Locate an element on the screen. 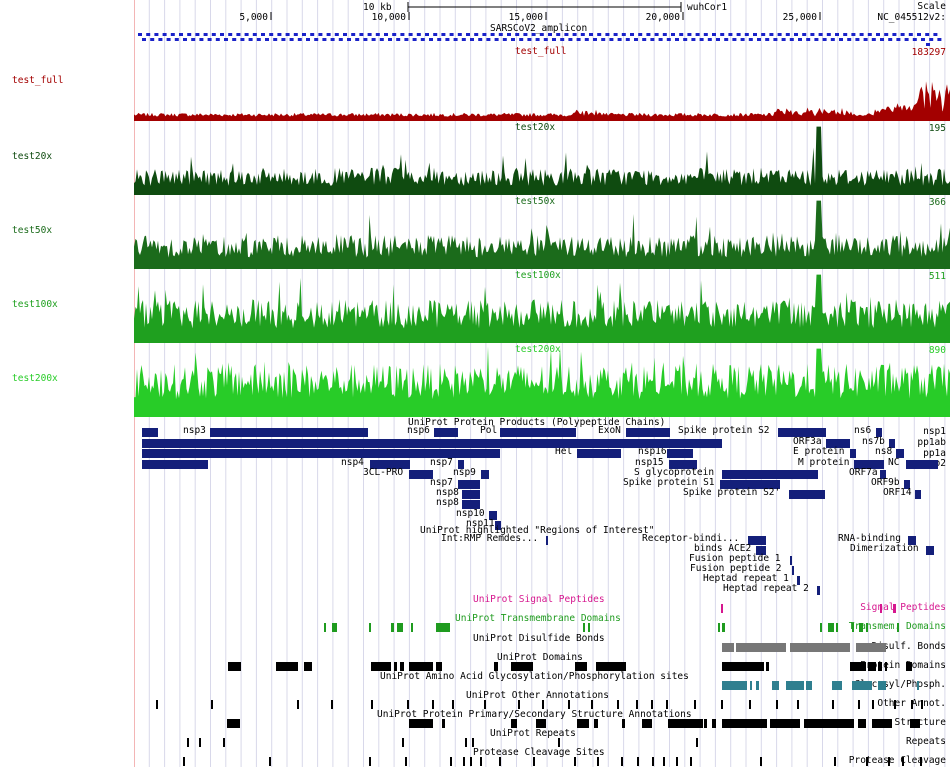 This screenshot has height=770, width=950. feature-label: nsp10 is located at coordinates (470, 513).